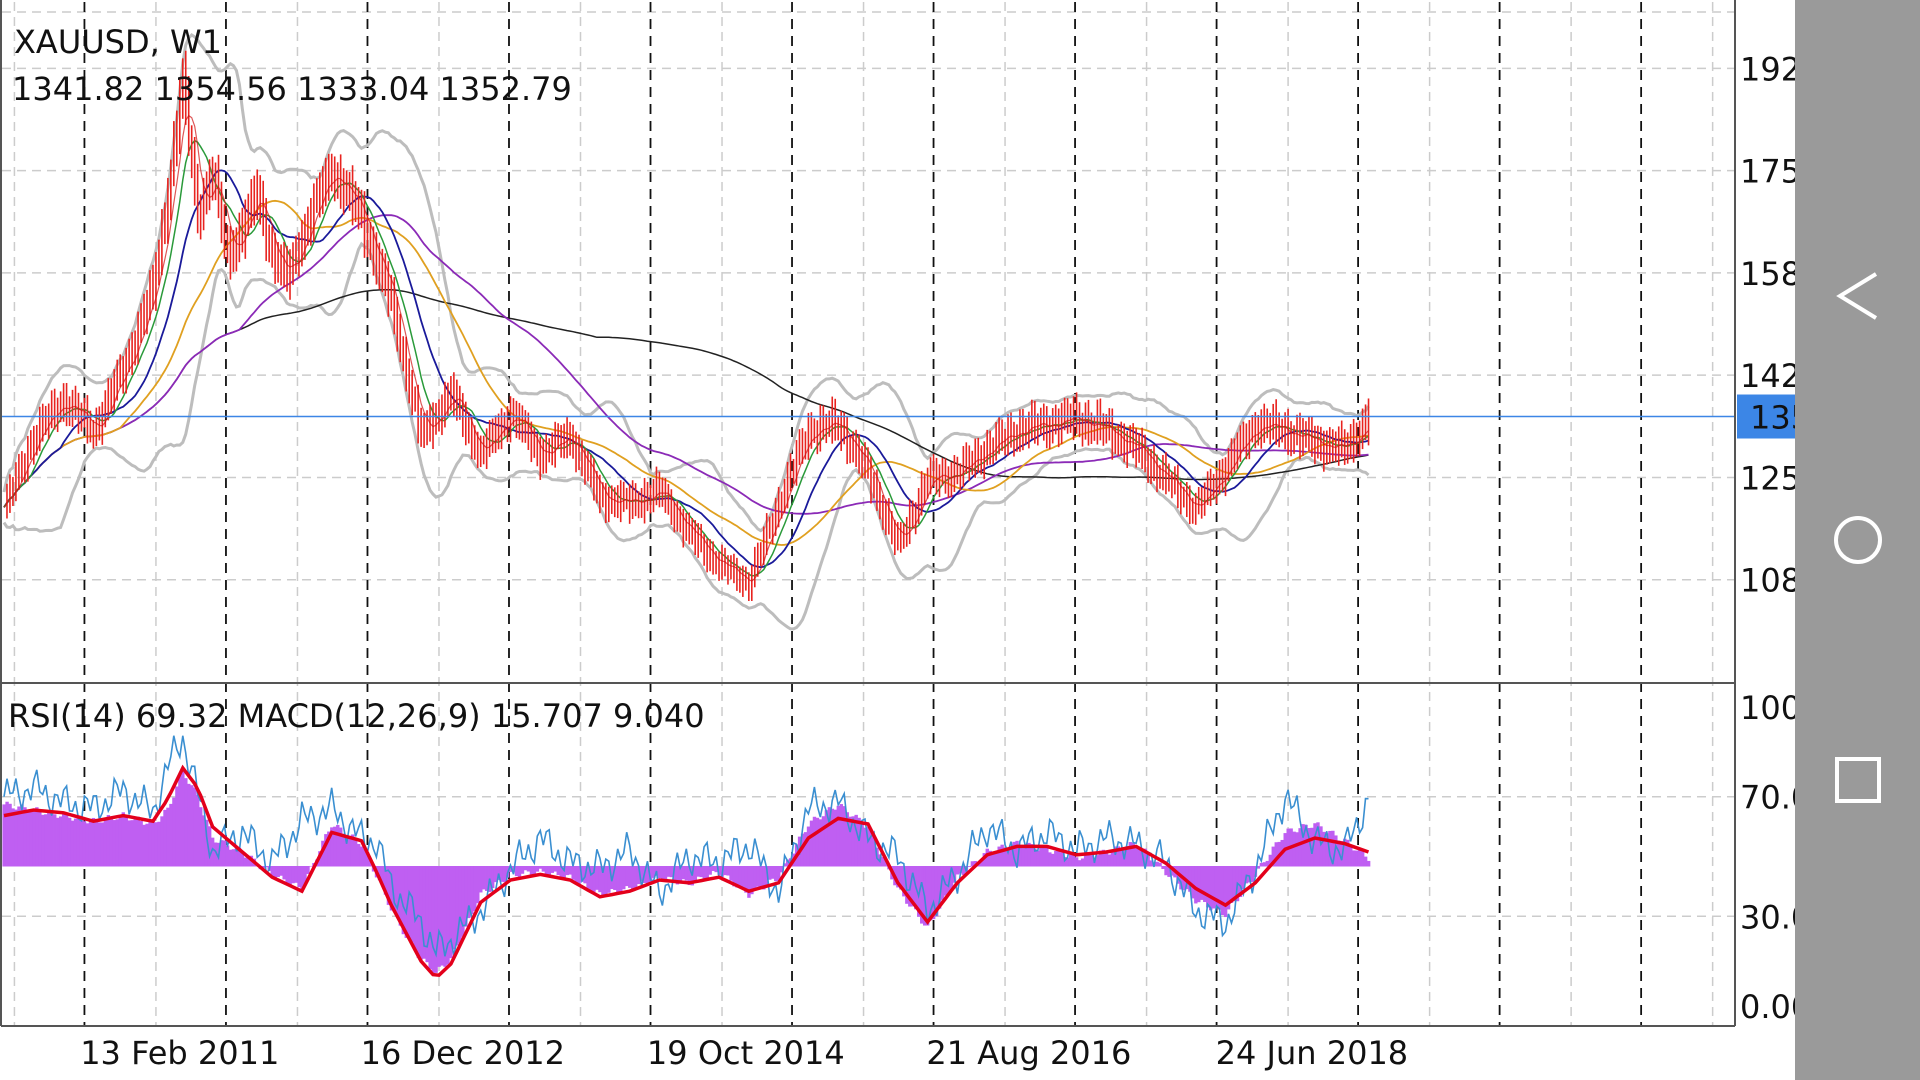  I want to click on rsi-line, so click(686, 846).